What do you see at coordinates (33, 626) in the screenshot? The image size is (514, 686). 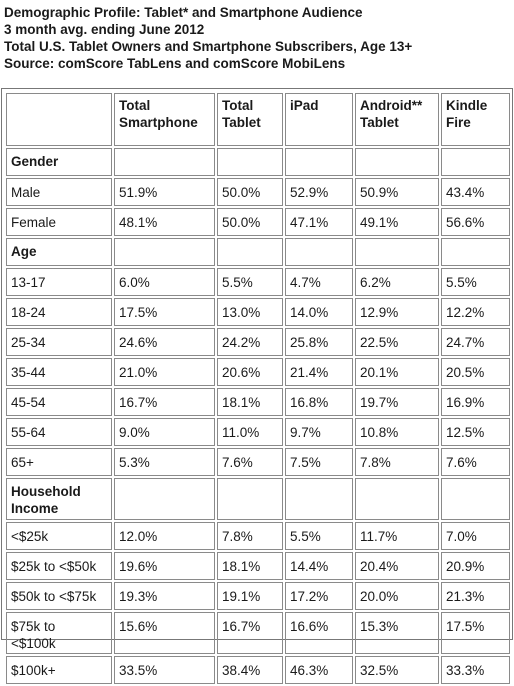 I see `row-label: $75k to` at bounding box center [33, 626].